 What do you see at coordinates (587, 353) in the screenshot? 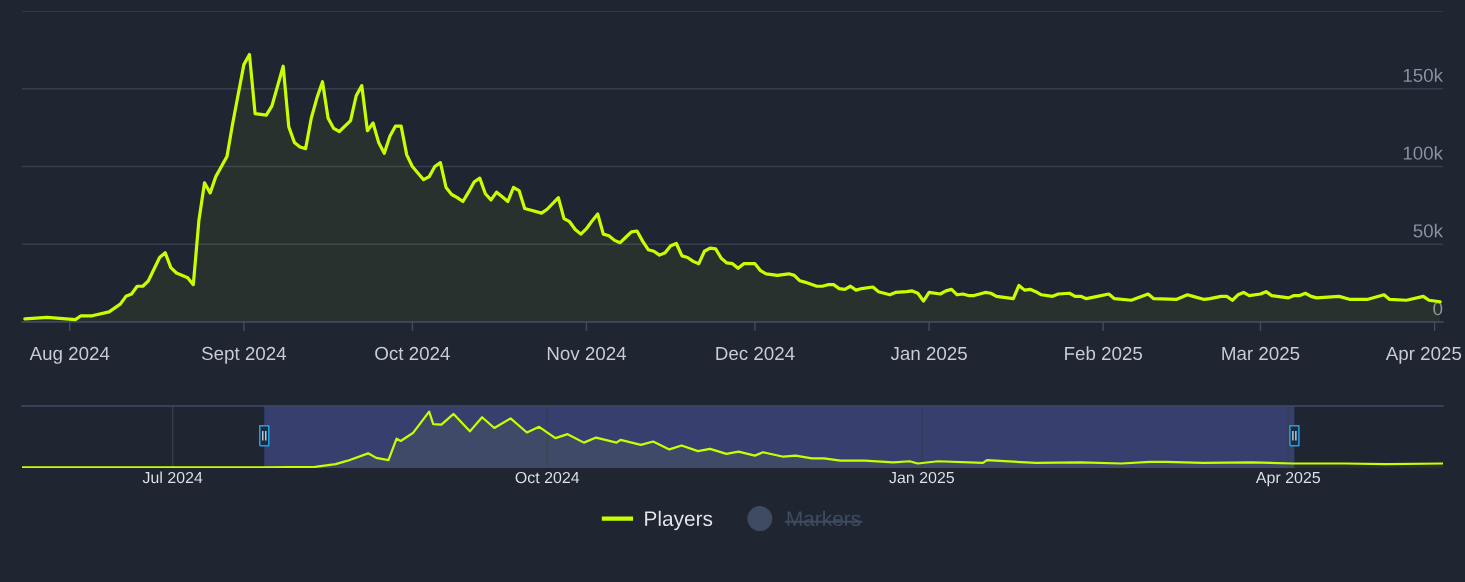
I see `x-tick-label: Nov 2024` at bounding box center [587, 353].